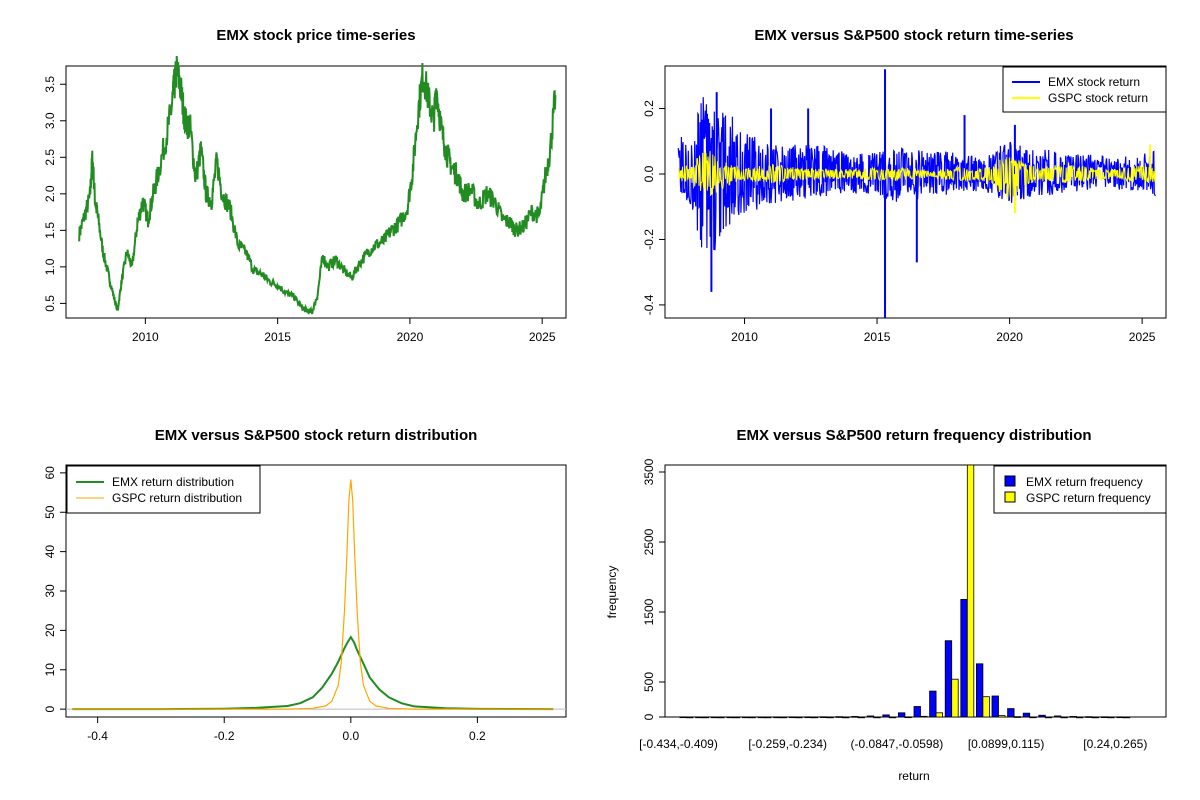 This screenshot has width=1200, height=800. I want to click on density-y-tick-label: 10, so click(50, 670).